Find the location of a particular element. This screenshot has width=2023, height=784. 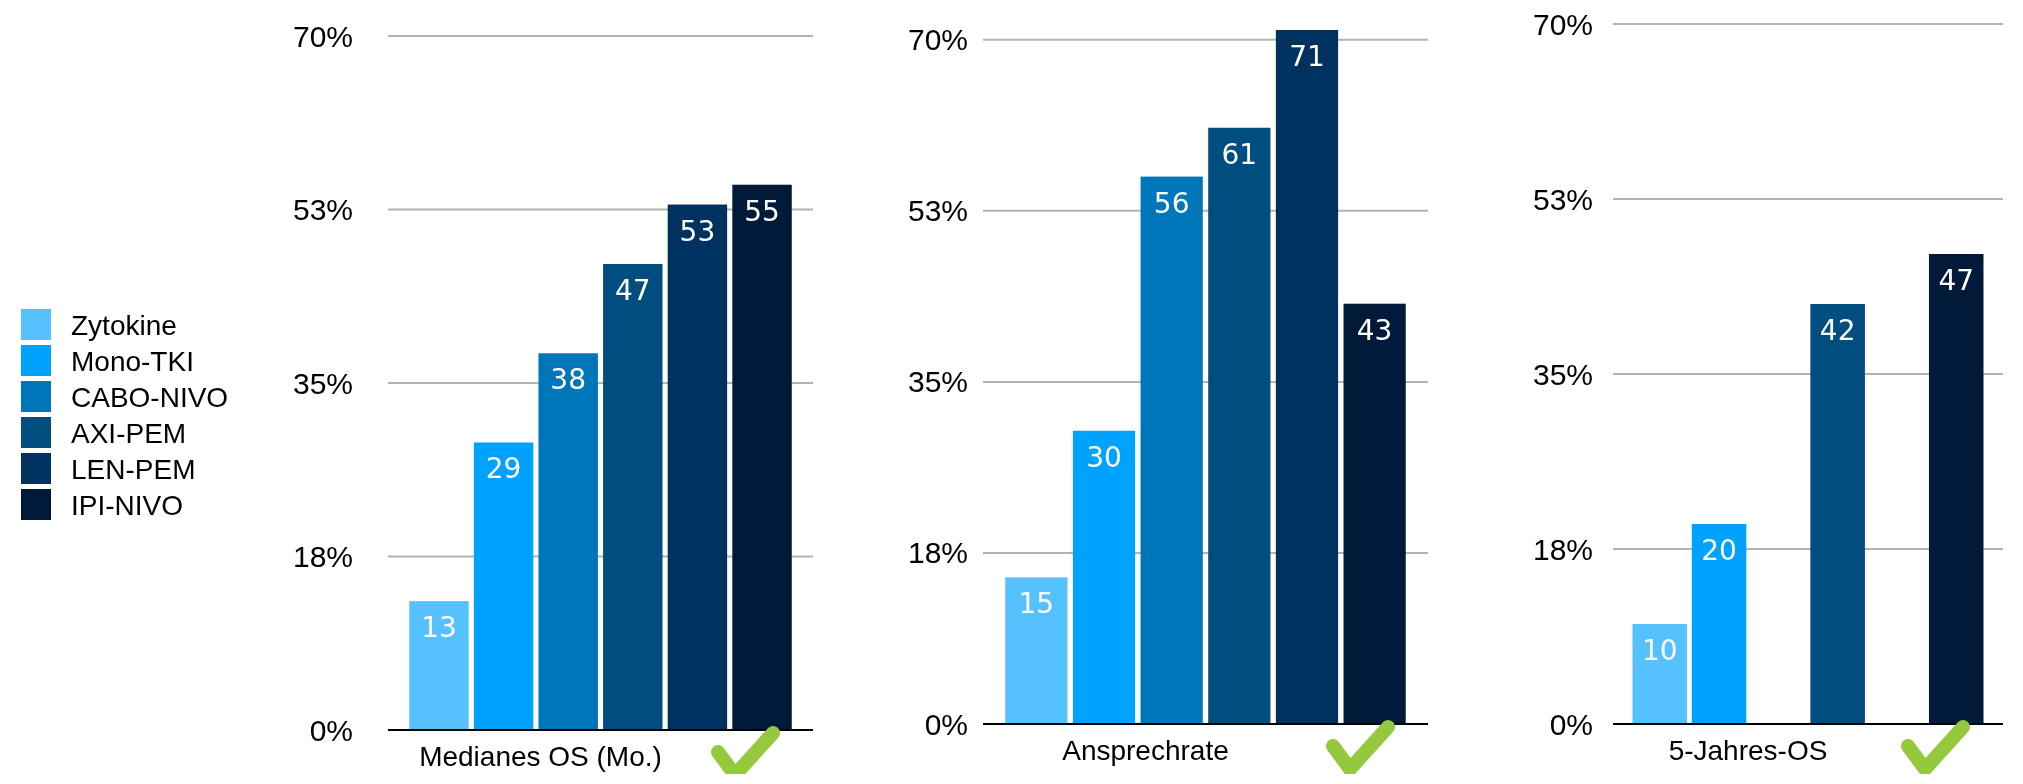

legend-label: Zytokine is located at coordinates (124, 325).